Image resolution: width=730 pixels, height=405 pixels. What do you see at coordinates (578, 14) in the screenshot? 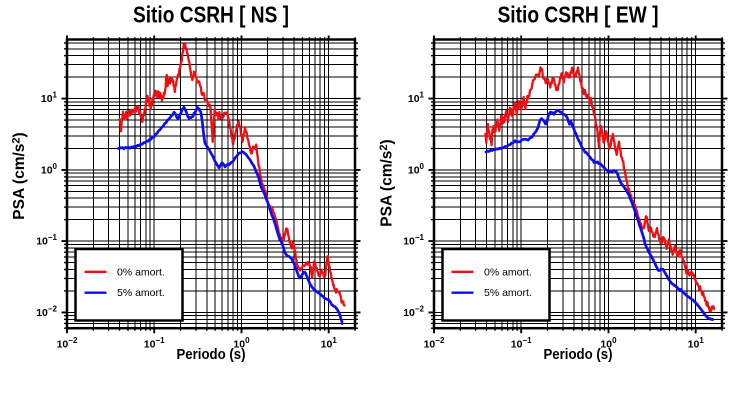
I see `svg-text: Sitio CSRH [ EW ]` at bounding box center [578, 14].